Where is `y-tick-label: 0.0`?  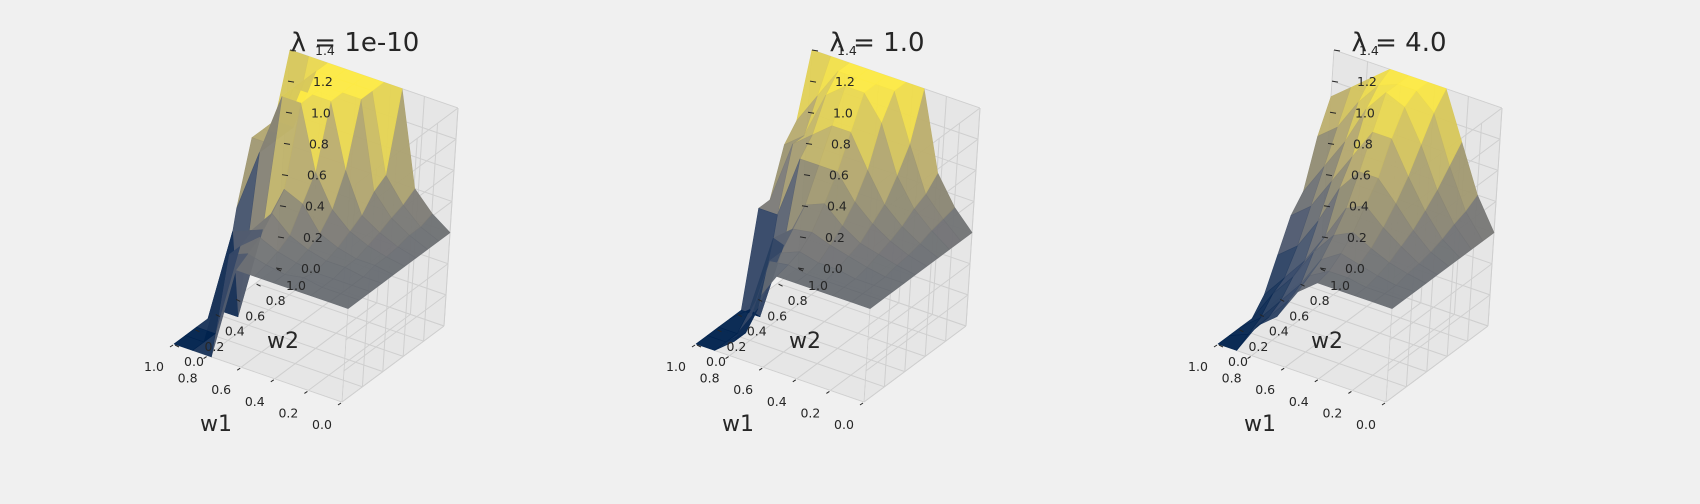
y-tick-label: 0.0 is located at coordinates (194, 361).